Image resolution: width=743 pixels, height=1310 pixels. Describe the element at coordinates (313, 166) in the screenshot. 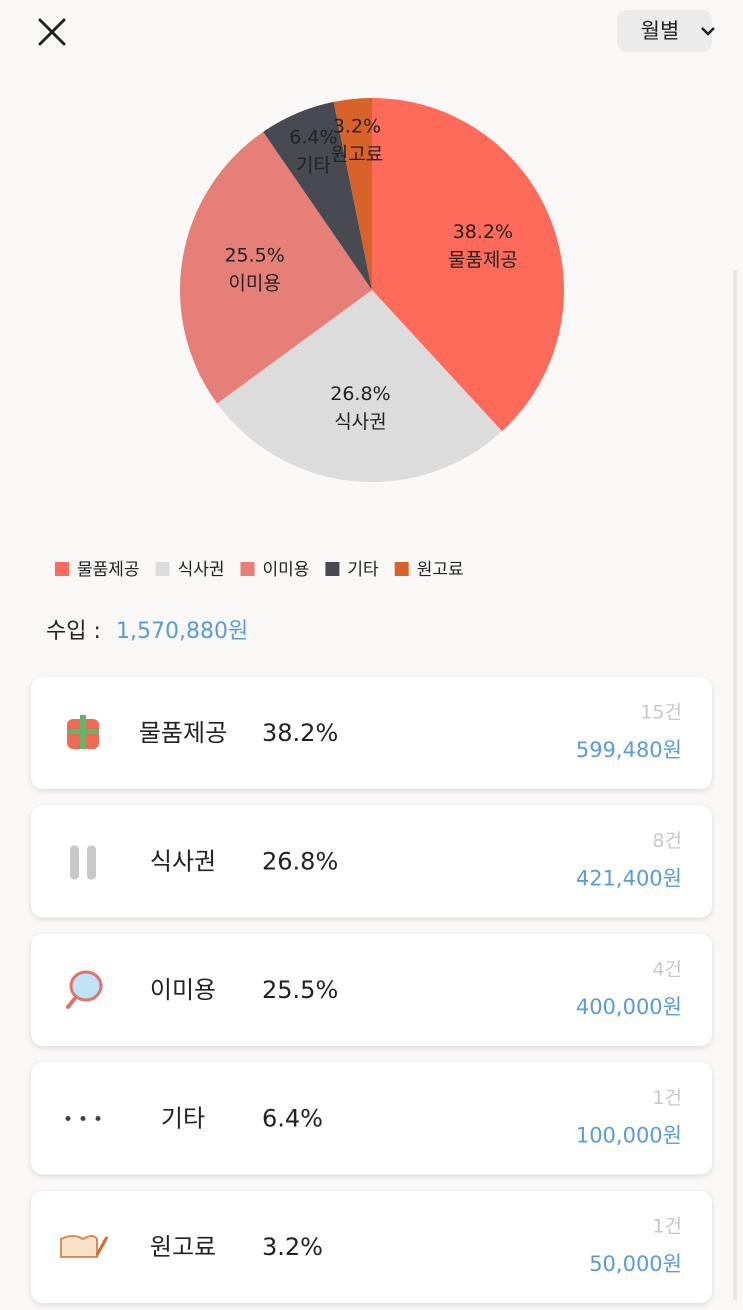

I see `slice-name: 기타` at that location.